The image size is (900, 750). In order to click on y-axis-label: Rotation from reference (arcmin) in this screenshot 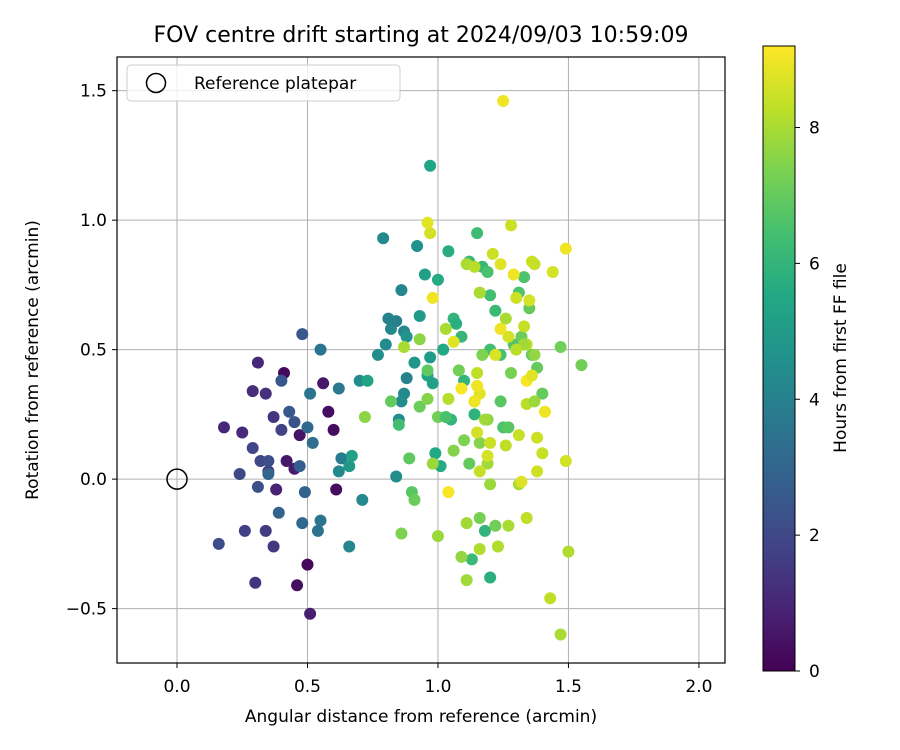, I will do `click(33, 360)`.